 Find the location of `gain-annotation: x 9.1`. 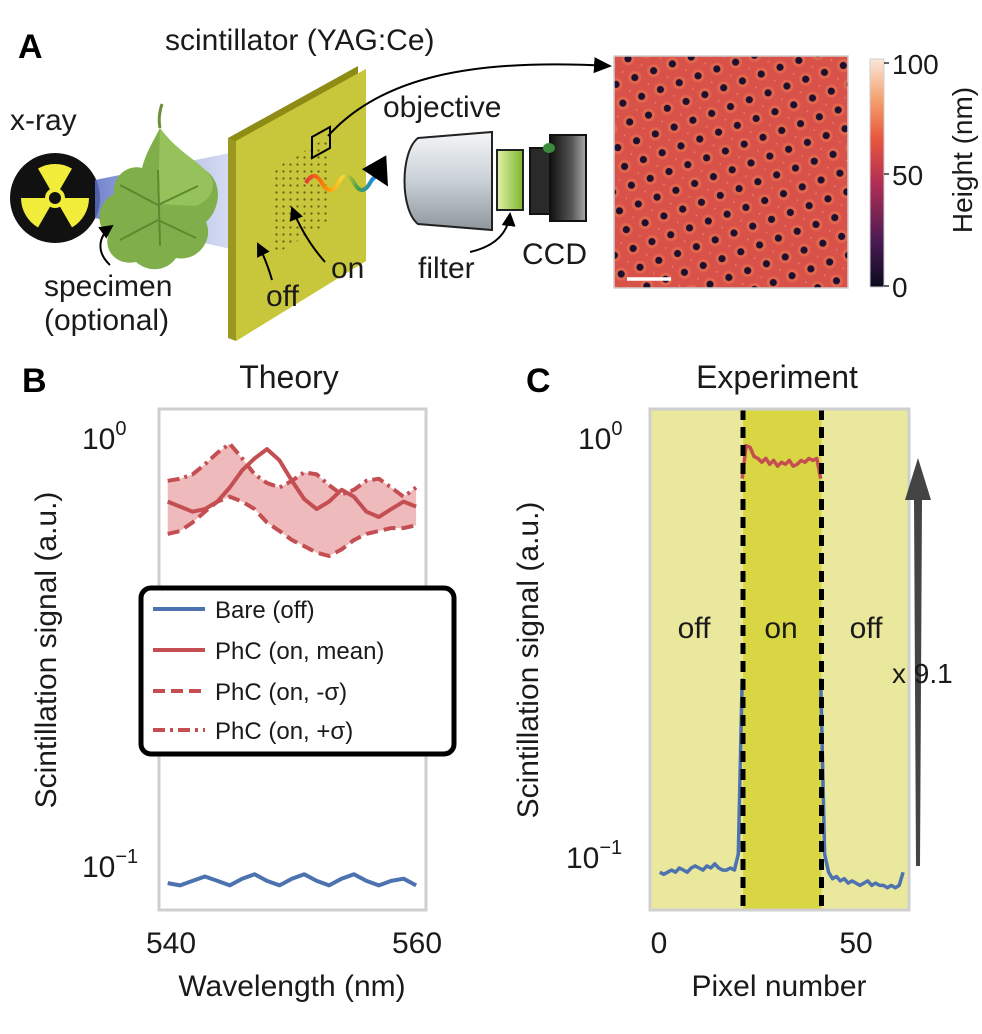

gain-annotation: x 9.1 is located at coordinates (922, 673).